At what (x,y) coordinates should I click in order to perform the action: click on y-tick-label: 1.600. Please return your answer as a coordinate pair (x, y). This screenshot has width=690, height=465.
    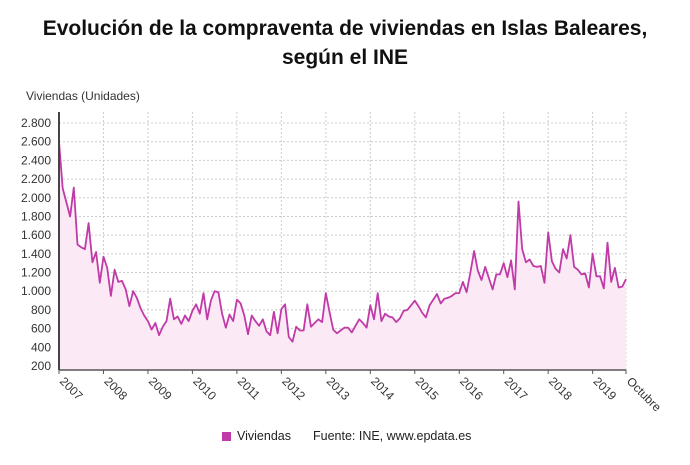
    Looking at the image, I should click on (36, 235).